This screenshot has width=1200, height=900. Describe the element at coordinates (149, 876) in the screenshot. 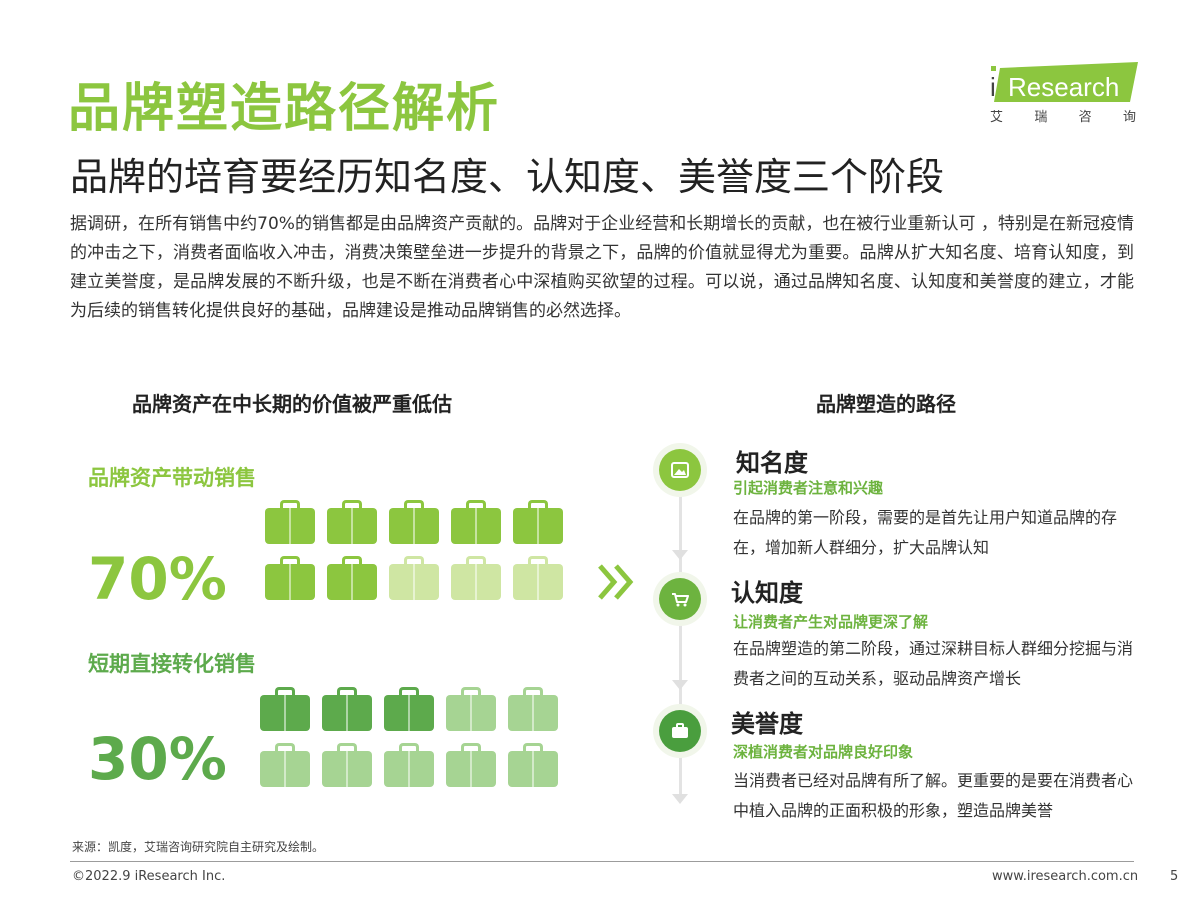

I see `copyright: ©2022.9 iResearch Inc.` at that location.